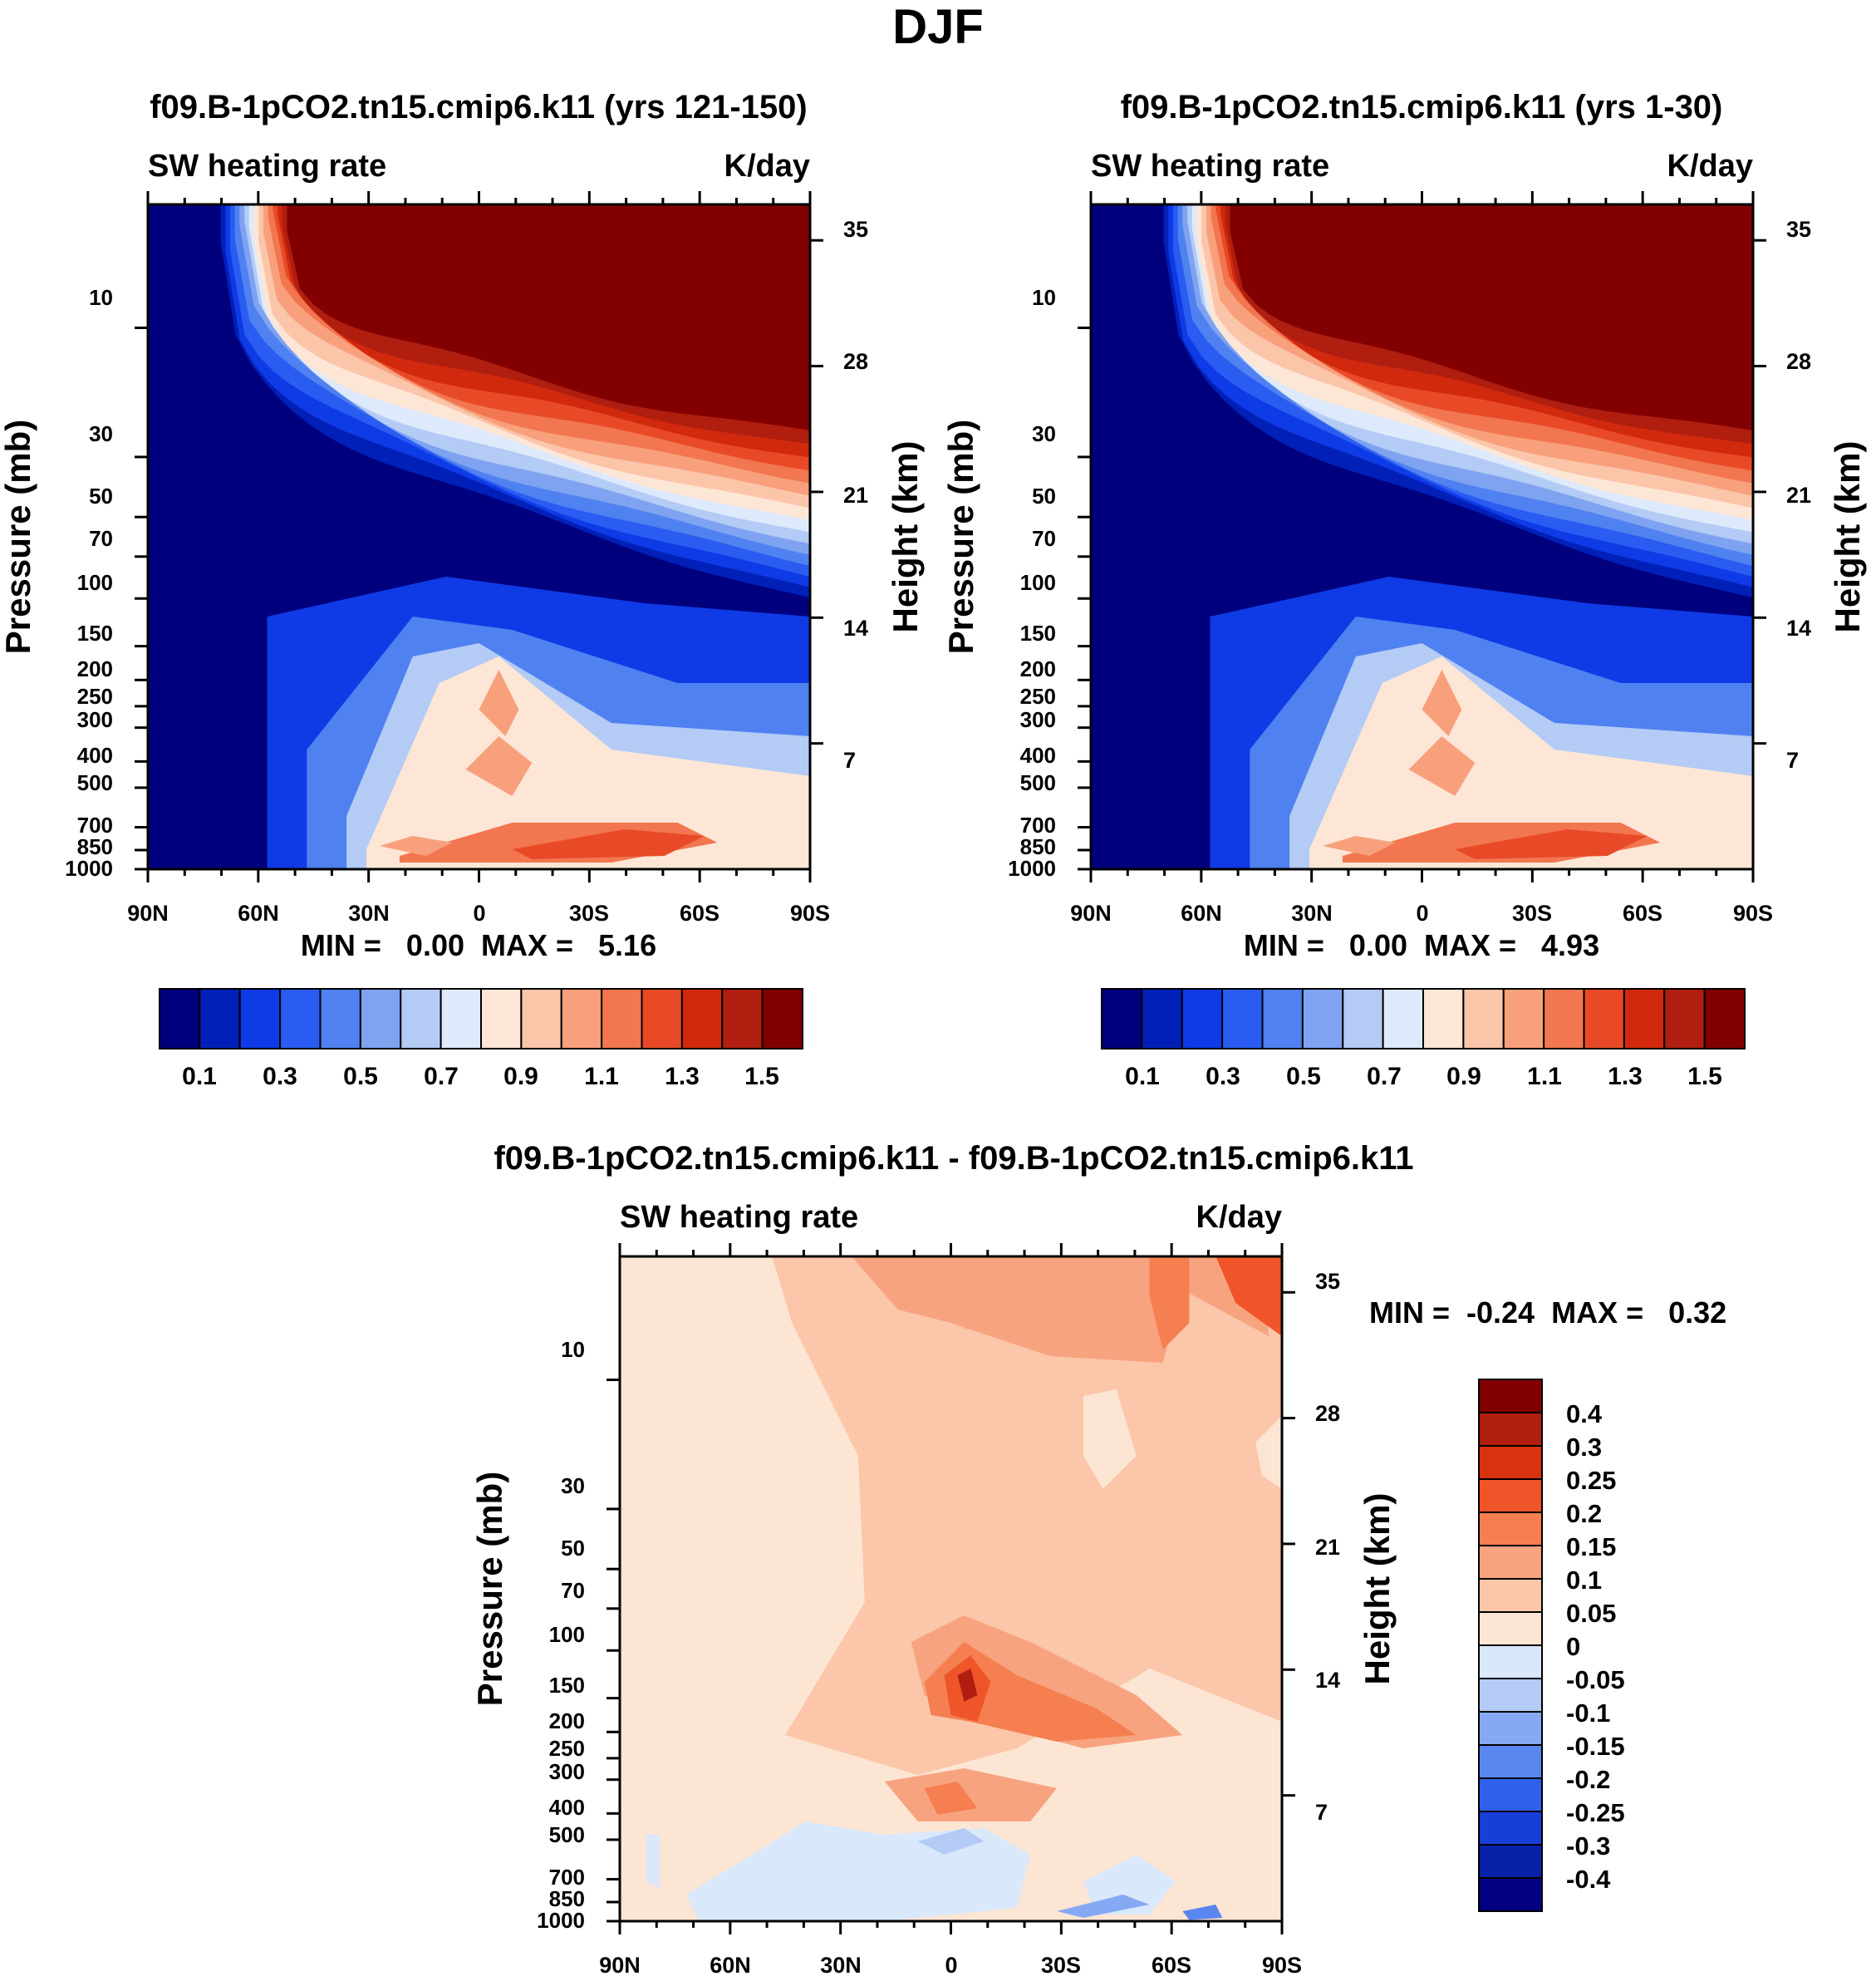 The width and height of the screenshot is (1876, 1981). I want to click on panel-1-height-tick-label: 21, so click(856, 495).